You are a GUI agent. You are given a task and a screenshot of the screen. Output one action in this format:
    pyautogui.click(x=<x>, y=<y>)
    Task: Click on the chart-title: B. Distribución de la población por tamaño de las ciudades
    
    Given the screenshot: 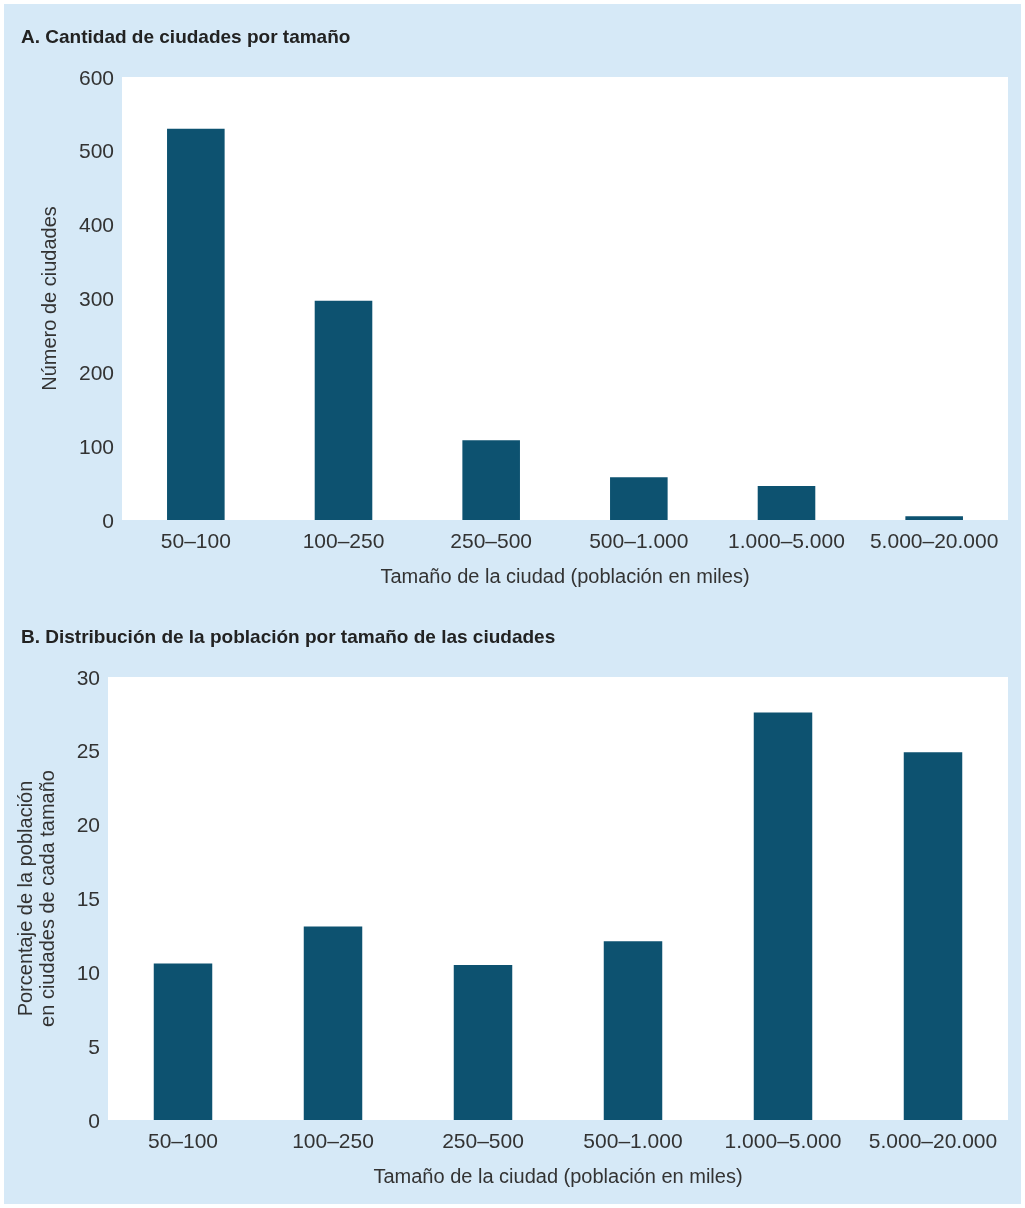 What is the action you would take?
    pyautogui.click(x=288, y=636)
    